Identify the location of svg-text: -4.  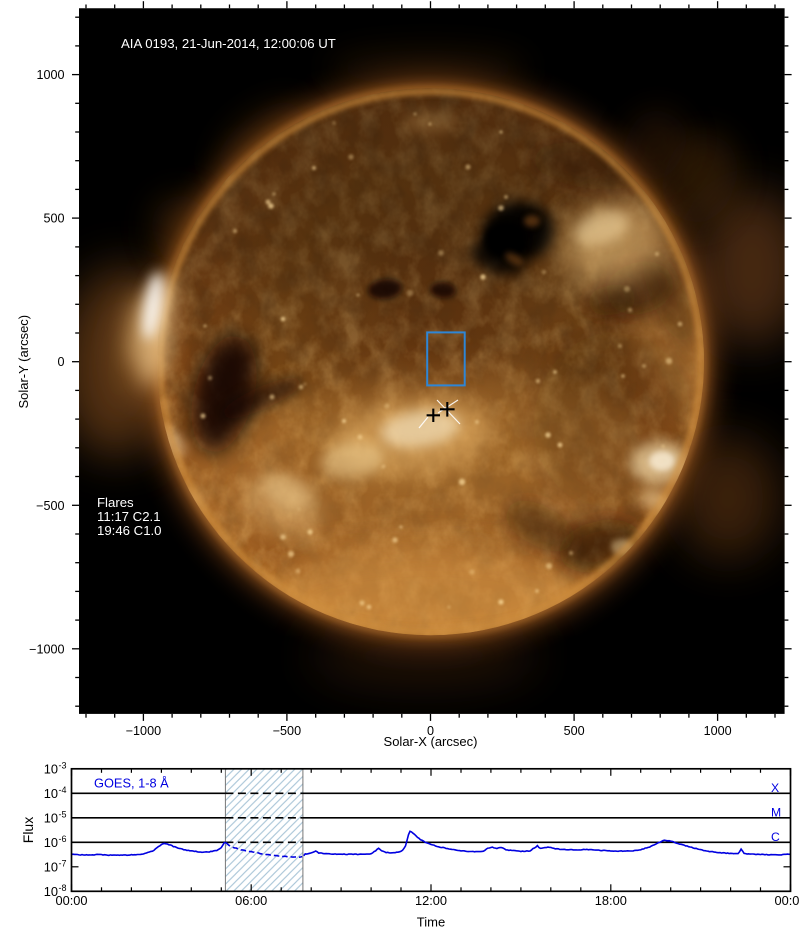
(63, 790).